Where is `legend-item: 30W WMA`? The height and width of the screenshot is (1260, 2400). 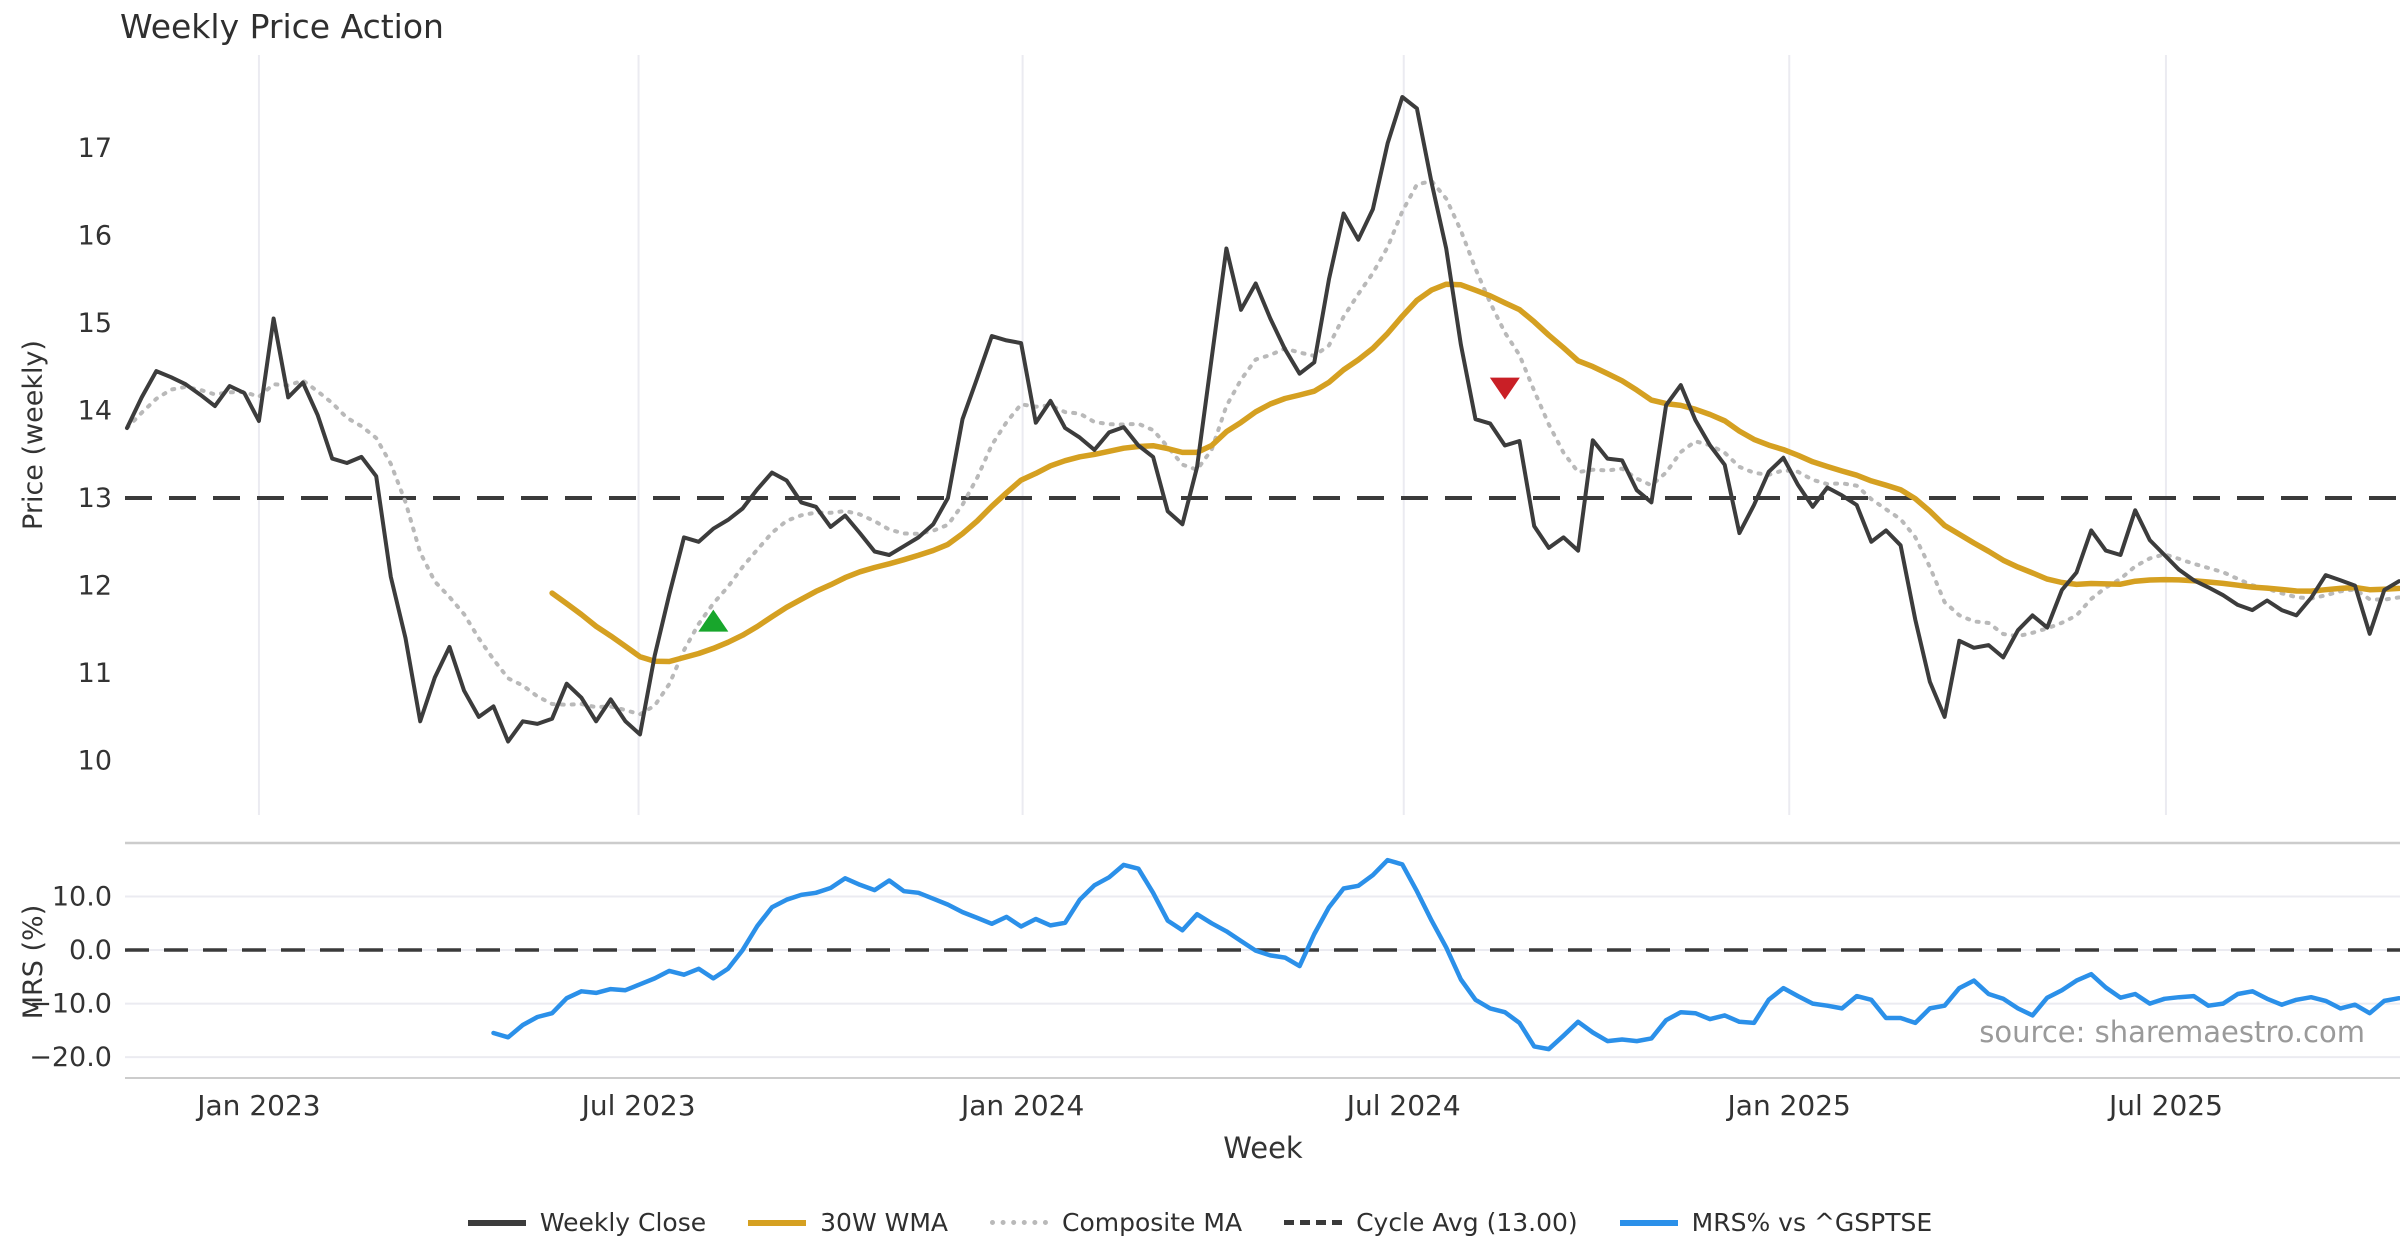
legend-item: 30W WMA is located at coordinates (848, 1222).